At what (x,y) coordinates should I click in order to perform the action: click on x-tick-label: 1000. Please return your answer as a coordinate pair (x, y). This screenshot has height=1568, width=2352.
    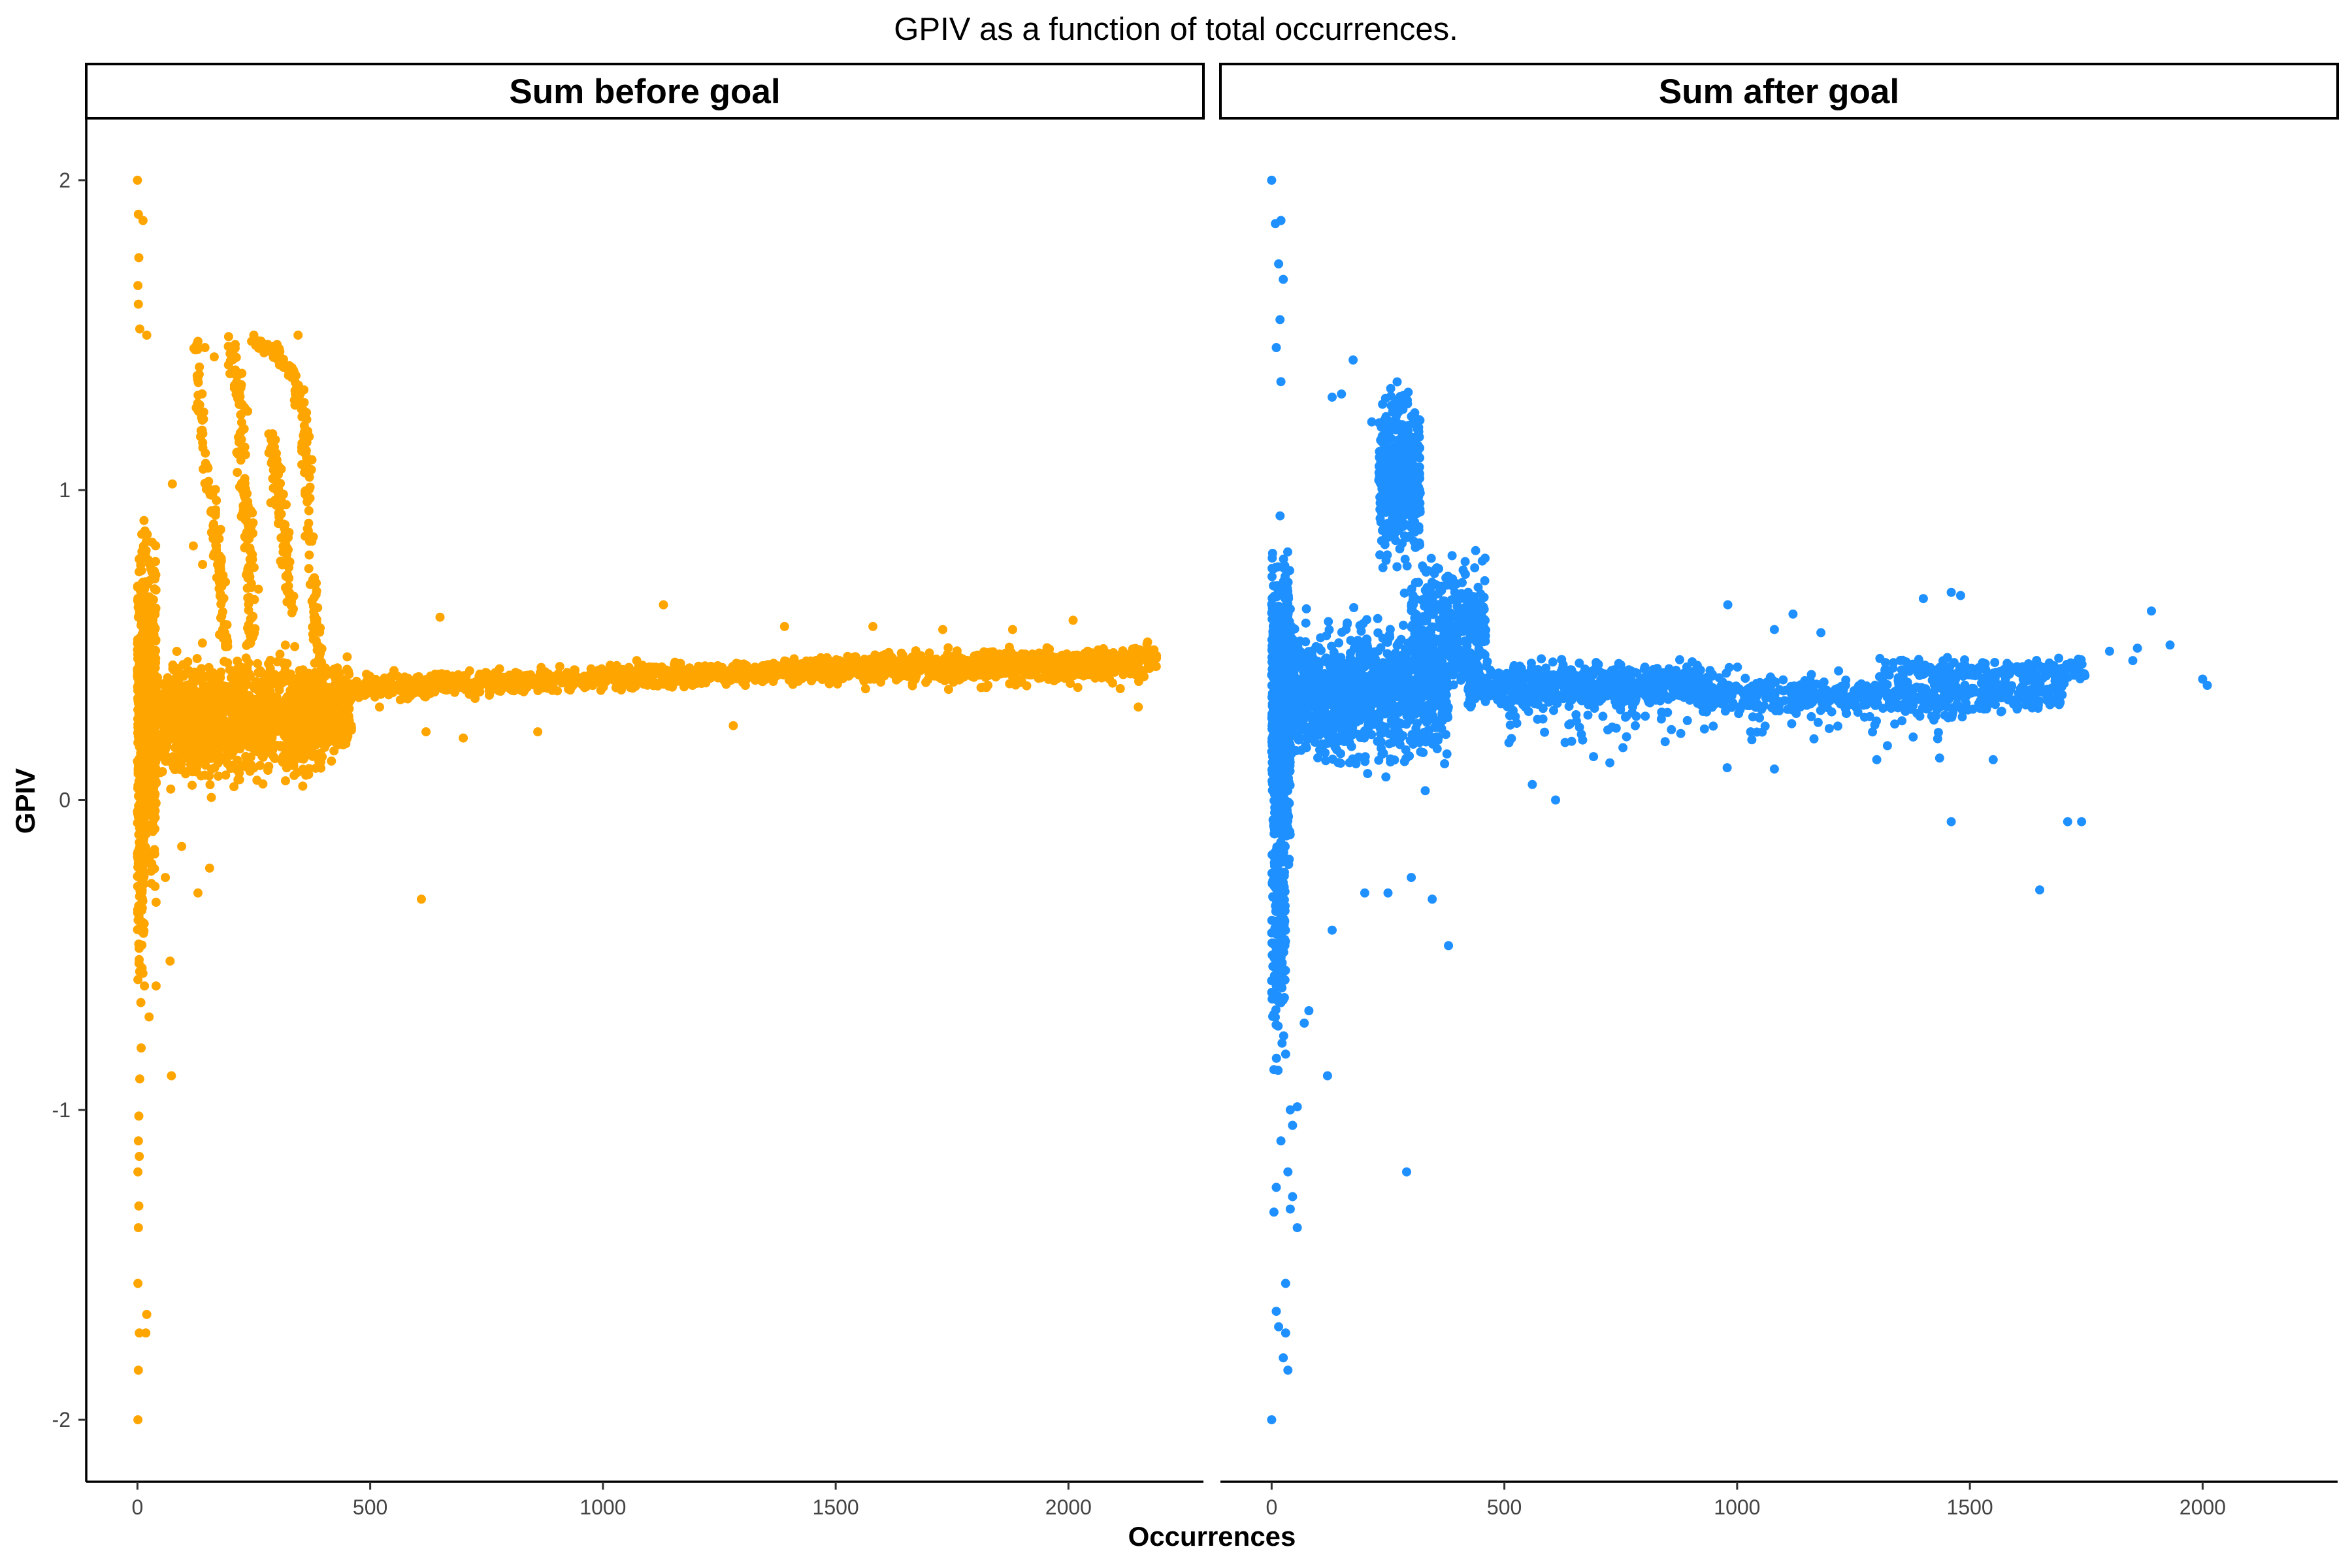
    Looking at the image, I should click on (603, 1507).